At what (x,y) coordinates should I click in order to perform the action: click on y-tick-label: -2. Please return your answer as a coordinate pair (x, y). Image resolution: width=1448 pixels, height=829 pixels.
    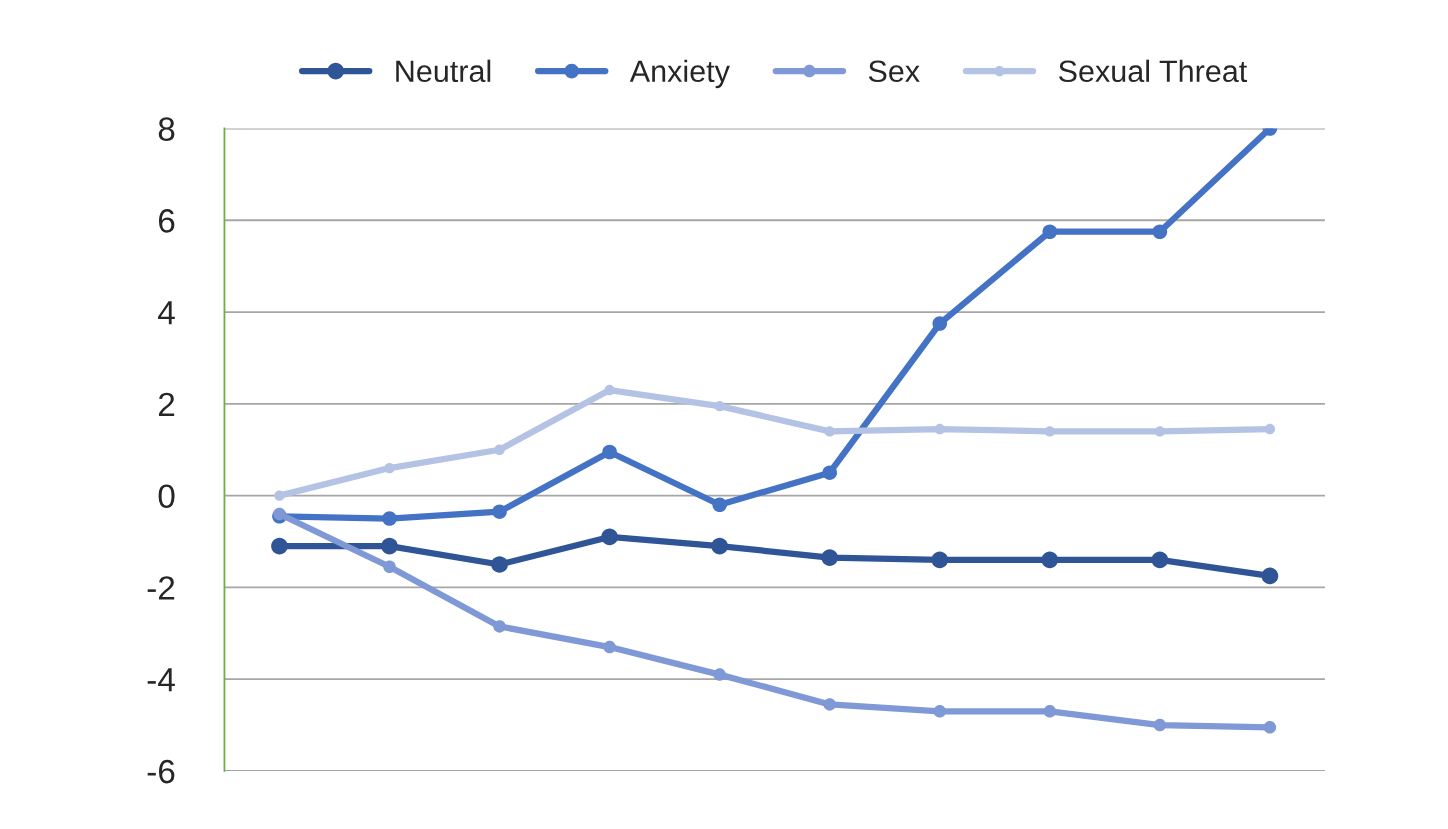
    Looking at the image, I should click on (161, 588).